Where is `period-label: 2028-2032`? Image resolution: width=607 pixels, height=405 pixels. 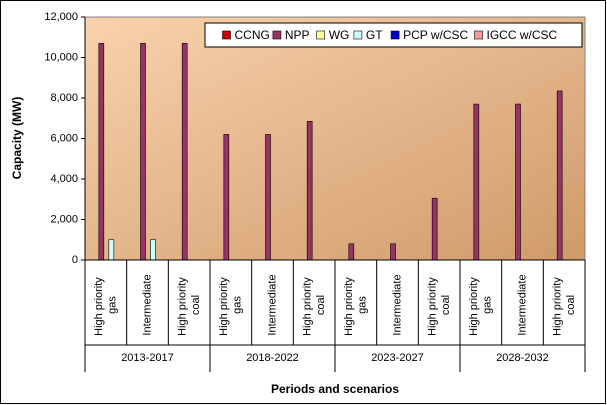
period-label: 2028-2032 is located at coordinates (522, 358).